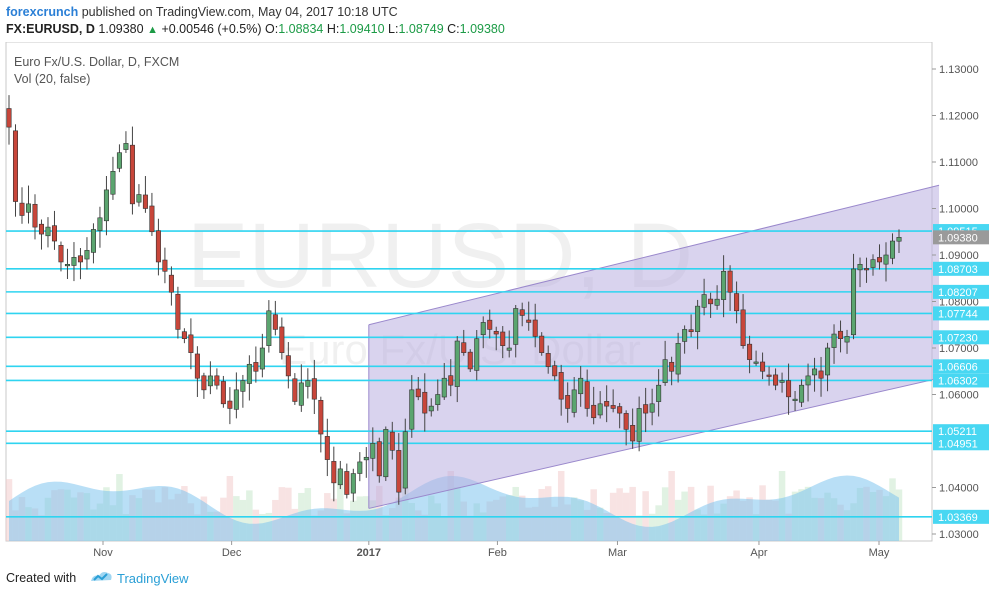 Image resolution: width=990 pixels, height=596 pixels. What do you see at coordinates (958, 444) in the screenshot?
I see `level-badge-label: 1.04951` at bounding box center [958, 444].